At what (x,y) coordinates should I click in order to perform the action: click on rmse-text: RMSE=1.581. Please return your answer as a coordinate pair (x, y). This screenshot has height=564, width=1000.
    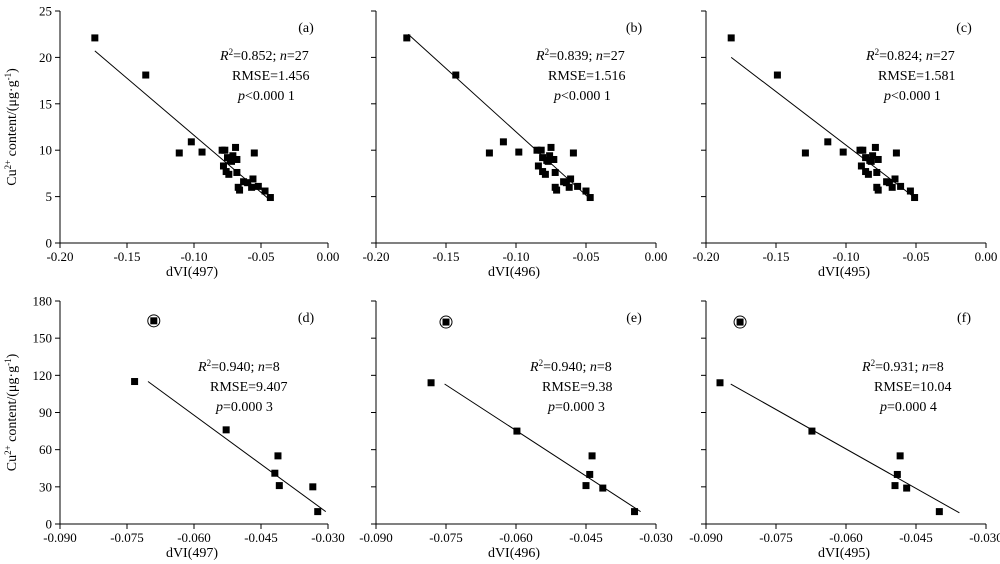
    Looking at the image, I should click on (917, 76).